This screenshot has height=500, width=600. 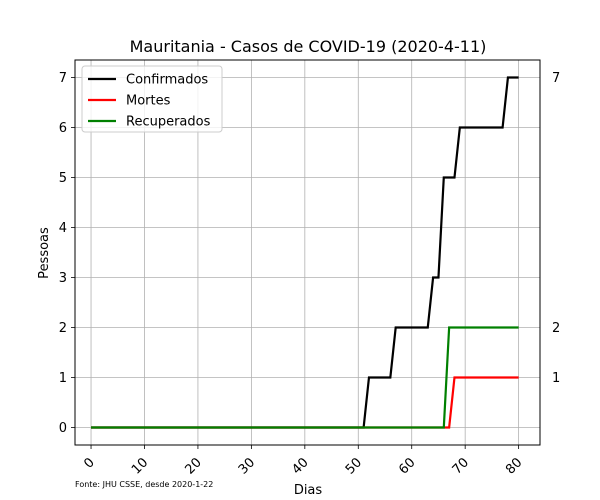 I want to click on y-tick-label: 5, so click(x=63, y=178).